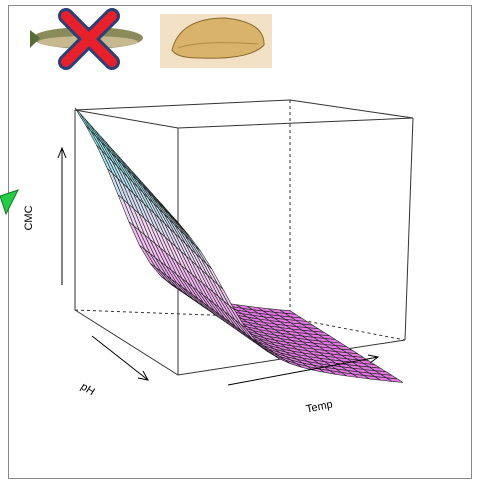 Image resolution: width=477 pixels, height=487 pixels. What do you see at coordinates (9, 202) in the screenshot?
I see `green-arrow` at bounding box center [9, 202].